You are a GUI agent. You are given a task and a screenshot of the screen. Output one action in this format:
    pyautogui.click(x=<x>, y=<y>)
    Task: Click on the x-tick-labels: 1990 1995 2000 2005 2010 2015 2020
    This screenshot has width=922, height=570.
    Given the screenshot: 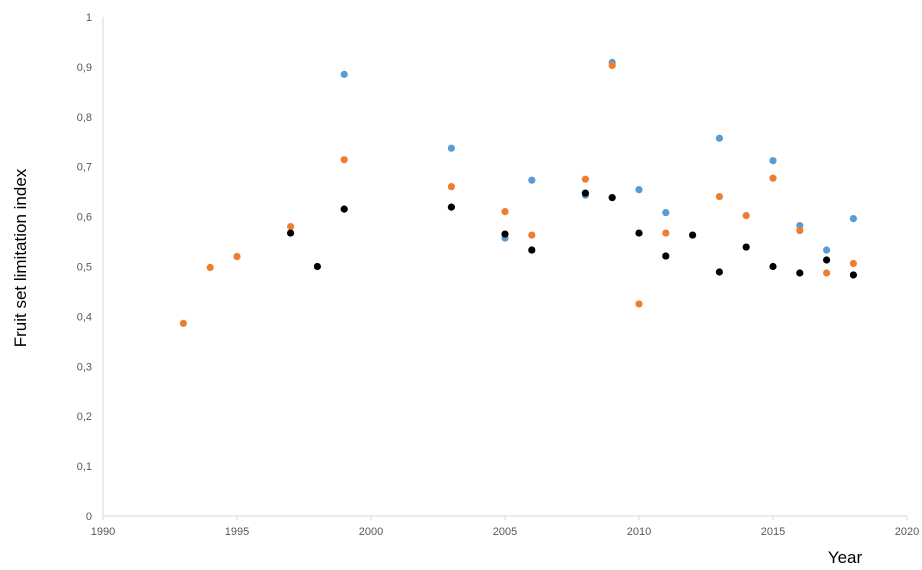 What is the action you would take?
    pyautogui.click(x=505, y=527)
    